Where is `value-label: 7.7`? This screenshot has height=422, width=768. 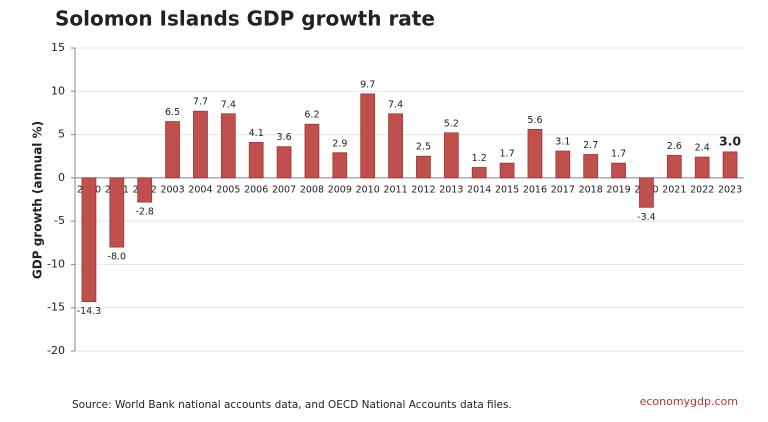 value-label: 7.7 is located at coordinates (200, 102).